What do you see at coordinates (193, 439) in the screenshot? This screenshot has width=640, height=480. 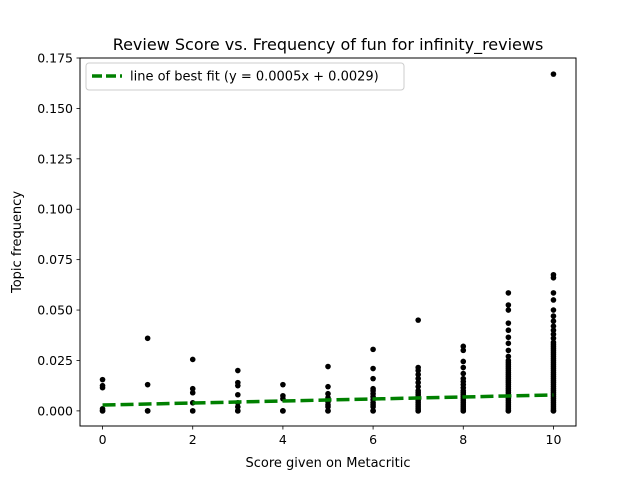 I see `x-tick-label: 2` at bounding box center [193, 439].